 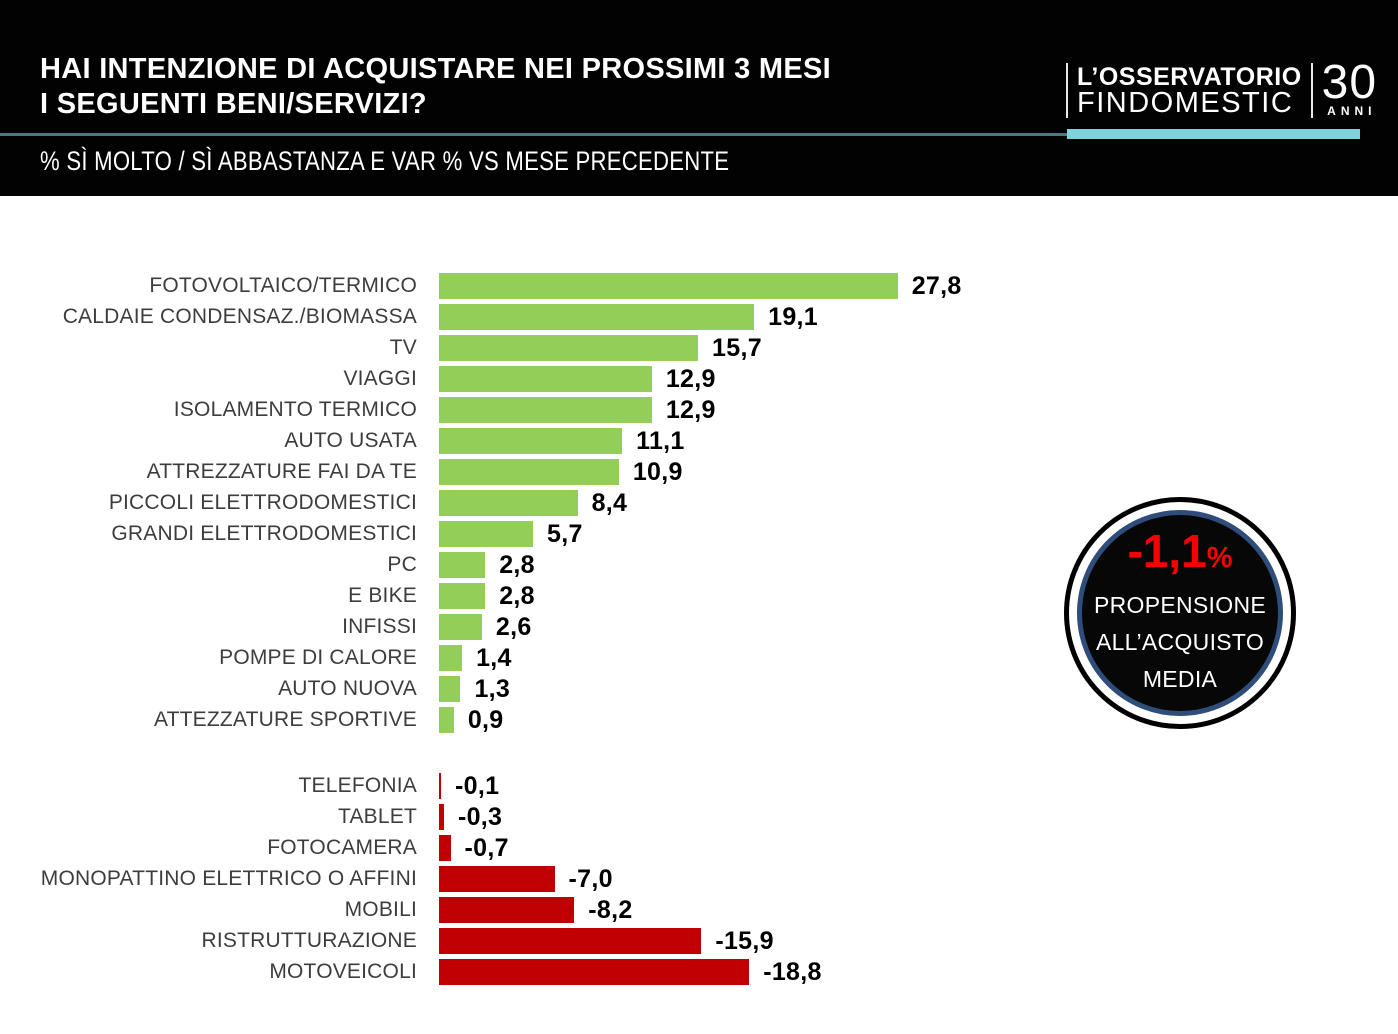 What do you see at coordinates (262, 502) in the screenshot?
I see `category-label: PICCOLI ELETTRODOMESTICI` at bounding box center [262, 502].